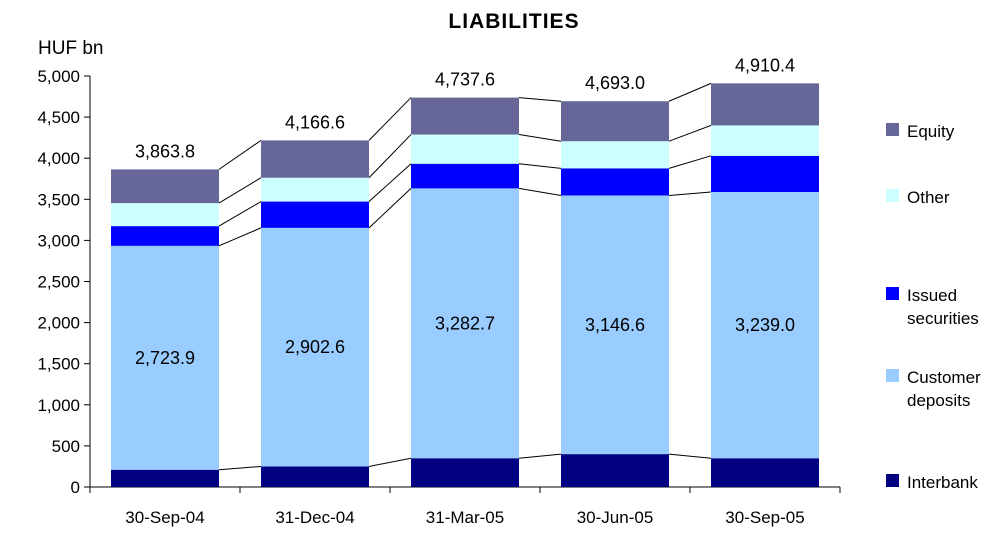  Describe the element at coordinates (931, 131) in the screenshot. I see `legend-label: Equity` at that location.